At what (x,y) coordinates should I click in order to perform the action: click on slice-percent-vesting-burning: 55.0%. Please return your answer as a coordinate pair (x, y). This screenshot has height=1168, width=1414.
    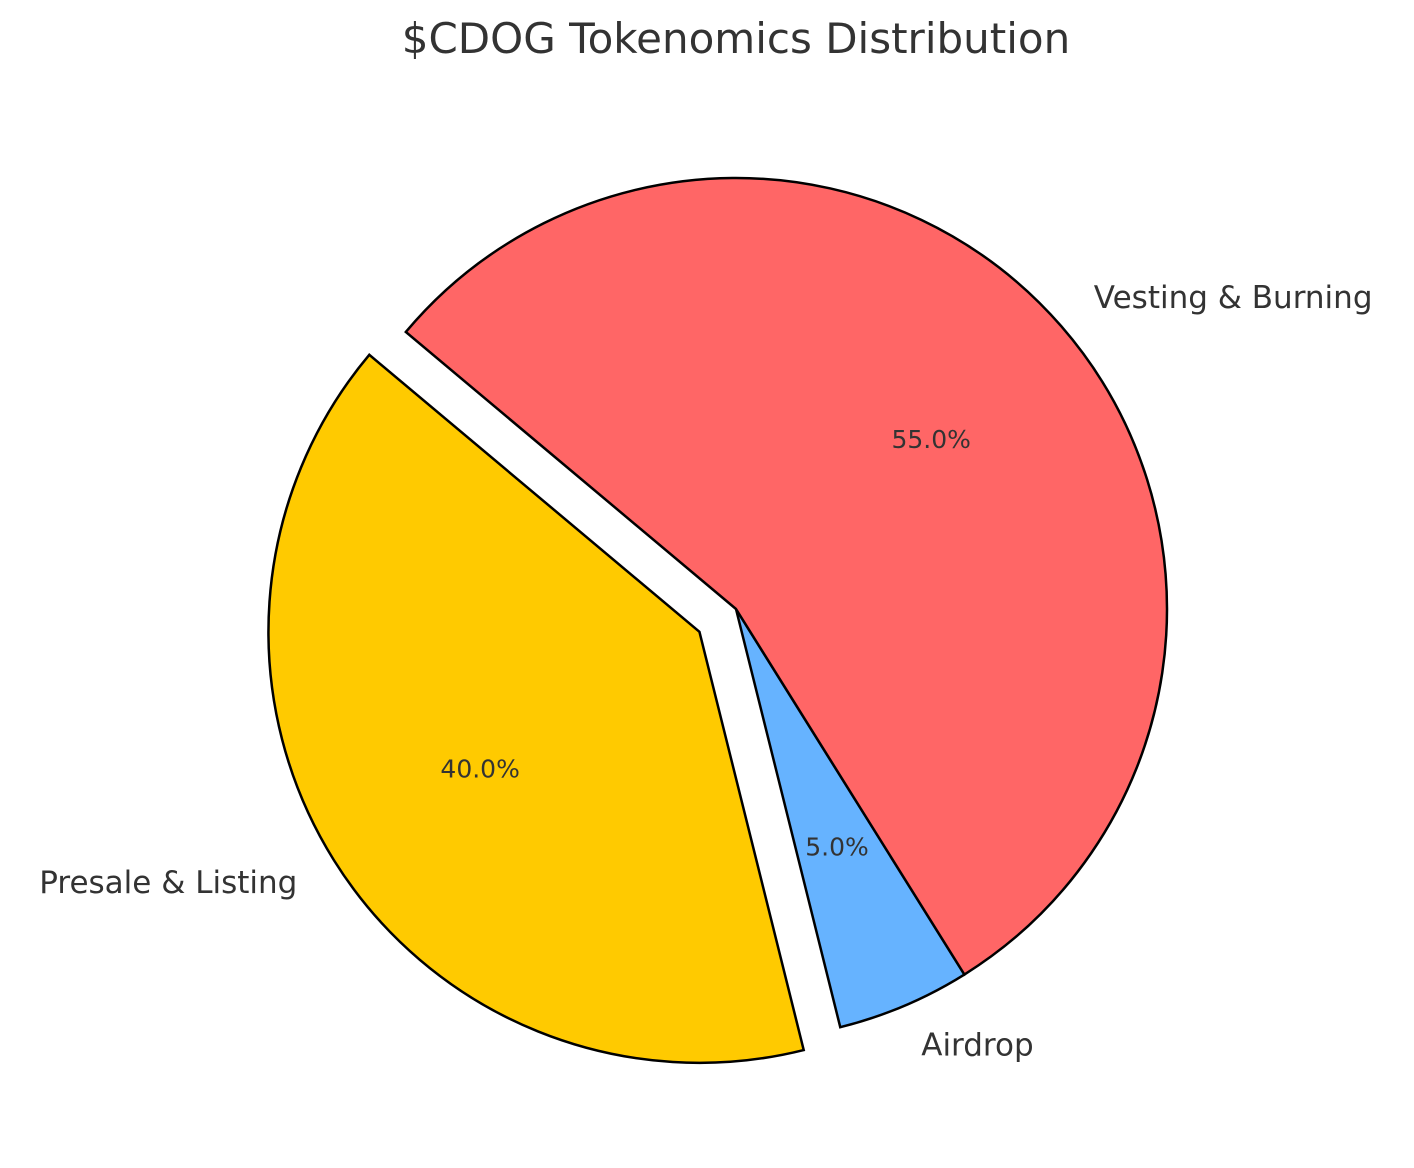
    Looking at the image, I should click on (930, 439).